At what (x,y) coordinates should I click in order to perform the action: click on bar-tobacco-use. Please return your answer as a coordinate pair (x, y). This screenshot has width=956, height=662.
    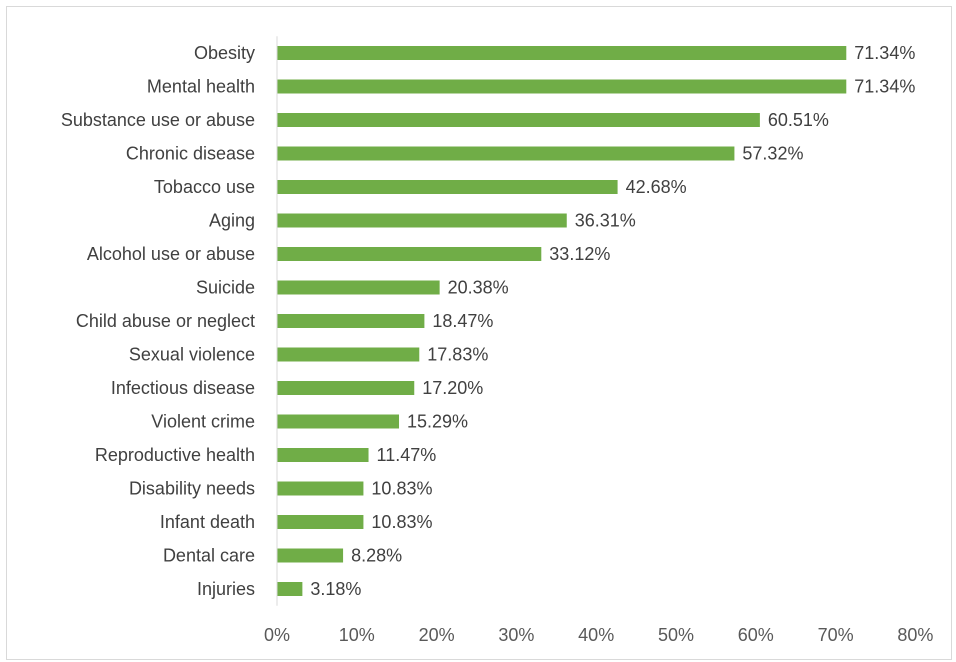
    Looking at the image, I should click on (447, 187).